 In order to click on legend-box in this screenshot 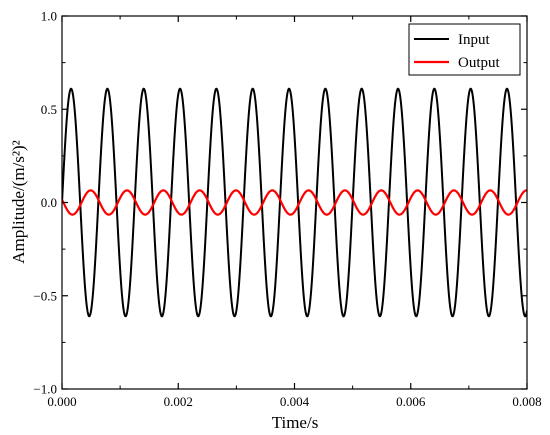, I will do `click(464, 49)`.